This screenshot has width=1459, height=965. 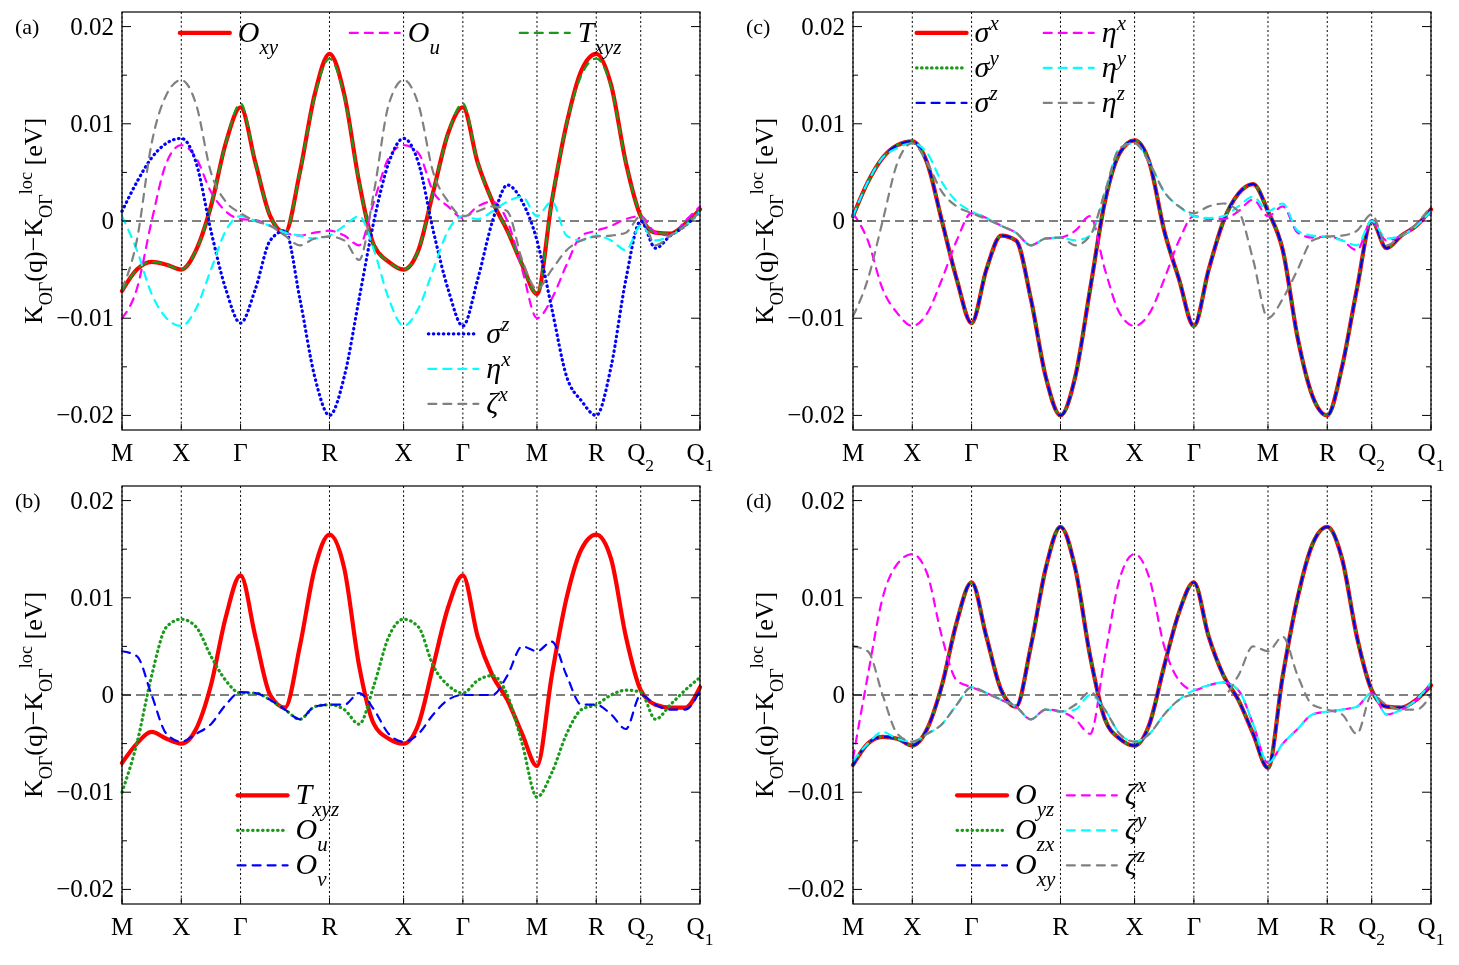 What do you see at coordinates (1136, 827) in the screenshot?
I see `legend-label: ζ$^{y}$` at bounding box center [1136, 827].